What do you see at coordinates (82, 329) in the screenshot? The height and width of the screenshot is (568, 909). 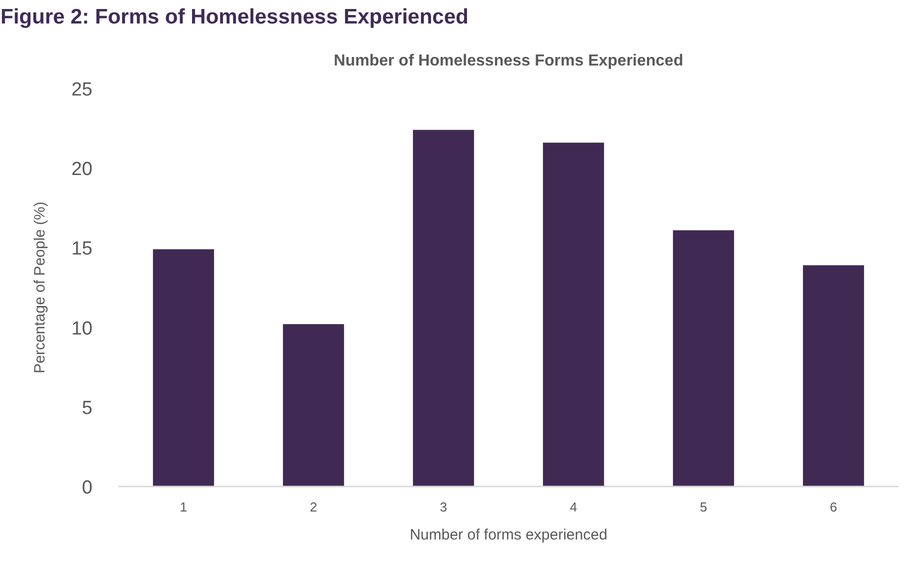 I see `y-tick-label: 10` at bounding box center [82, 329].